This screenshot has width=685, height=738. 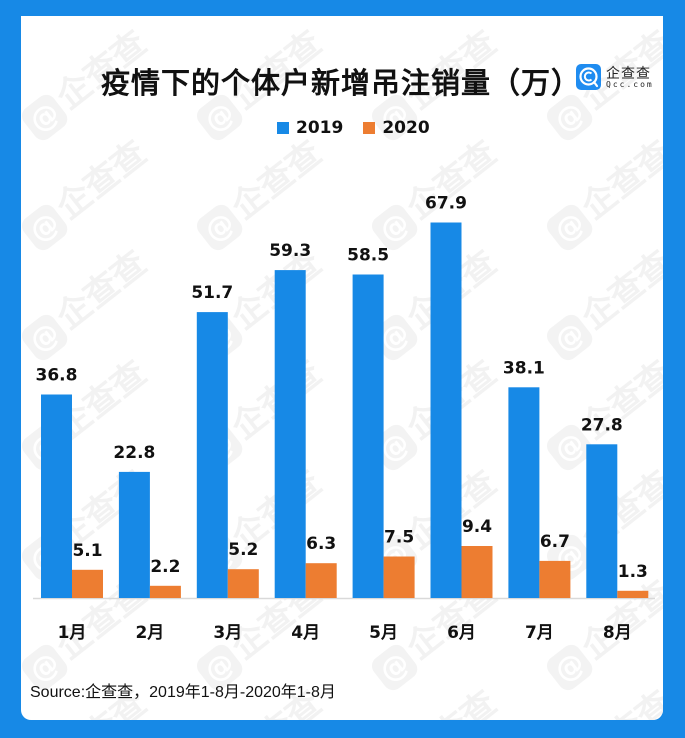 I want to click on chart-title: 疫情下的个体户新增吊注销量（万）, so click(x=341, y=83).